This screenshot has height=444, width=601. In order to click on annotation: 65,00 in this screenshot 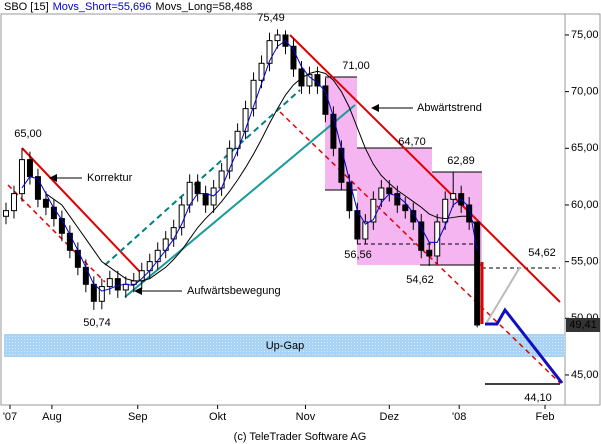, I will do `click(28, 134)`.